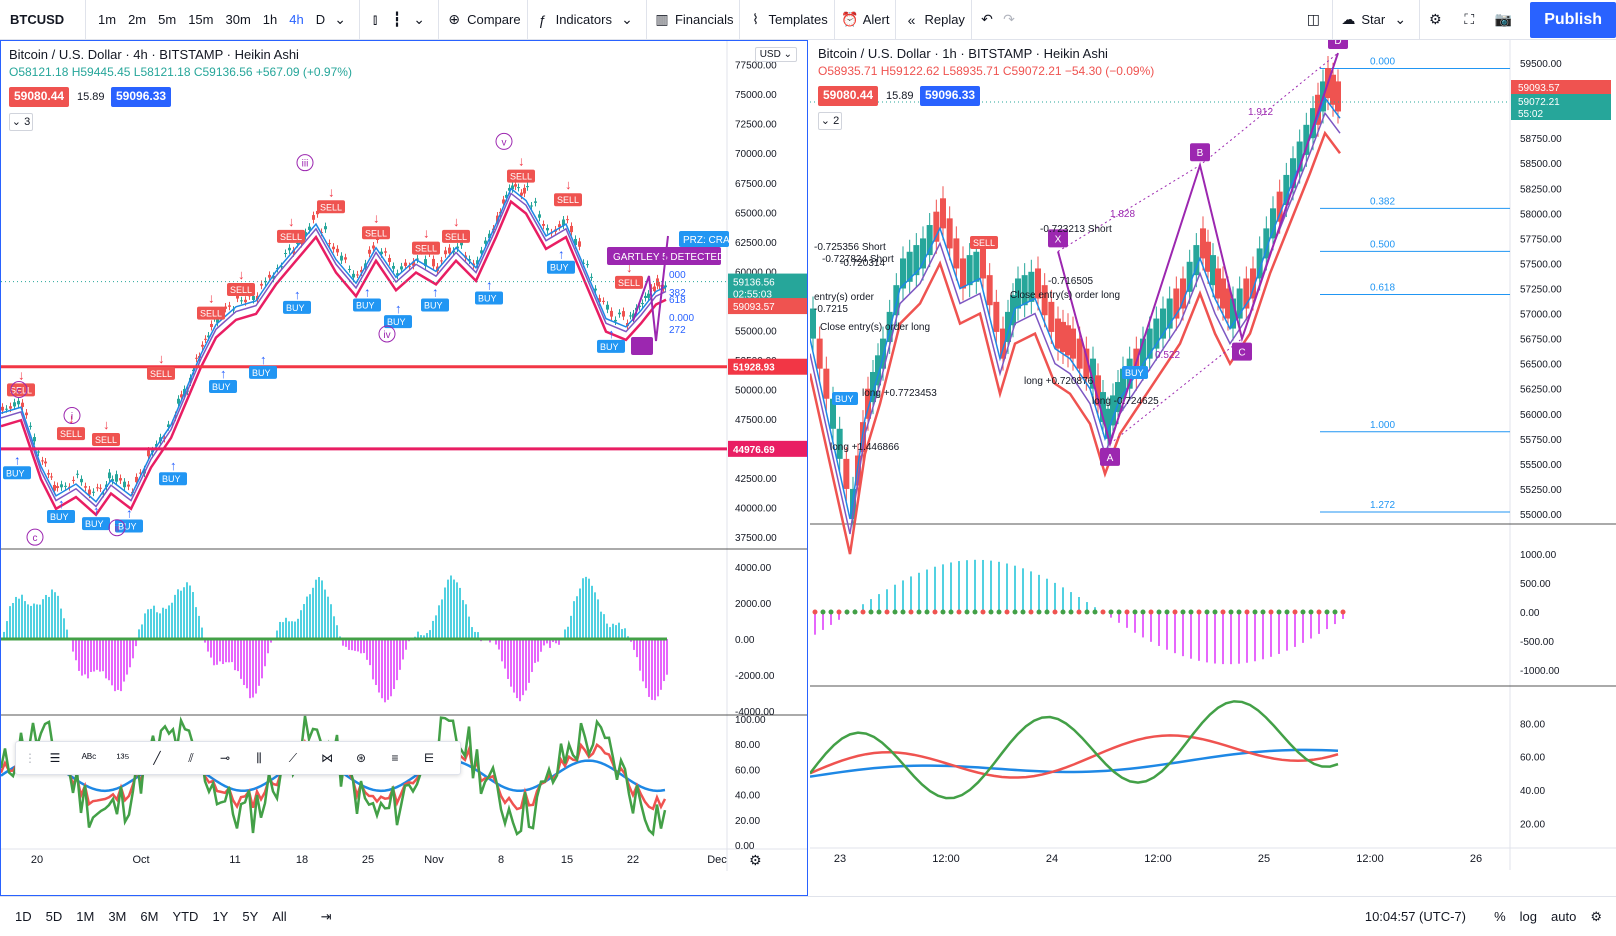 Image resolution: width=1616 pixels, height=936 pixels. I want to click on gear-icon: ⚙, so click(1596, 916).